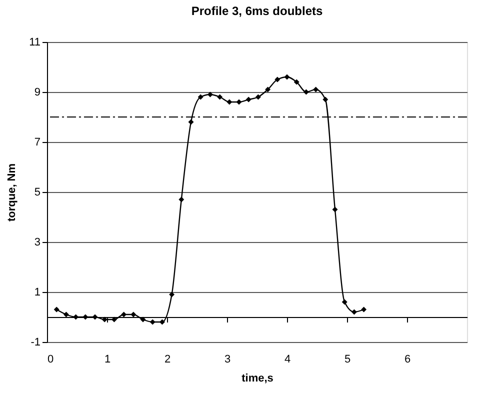  Describe the element at coordinates (37, 142) in the screenshot. I see `y-tick-label: 7` at that location.